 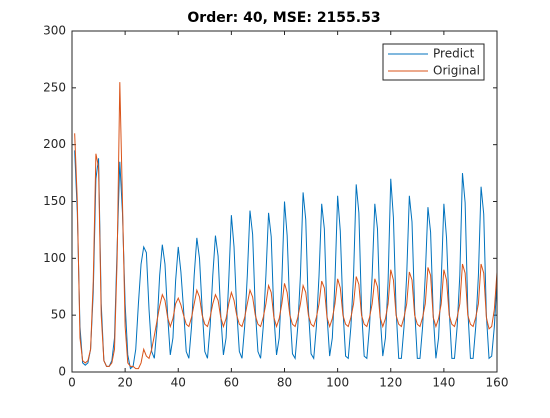 What do you see at coordinates (433, 62) in the screenshot?
I see `legend-box` at bounding box center [433, 62].